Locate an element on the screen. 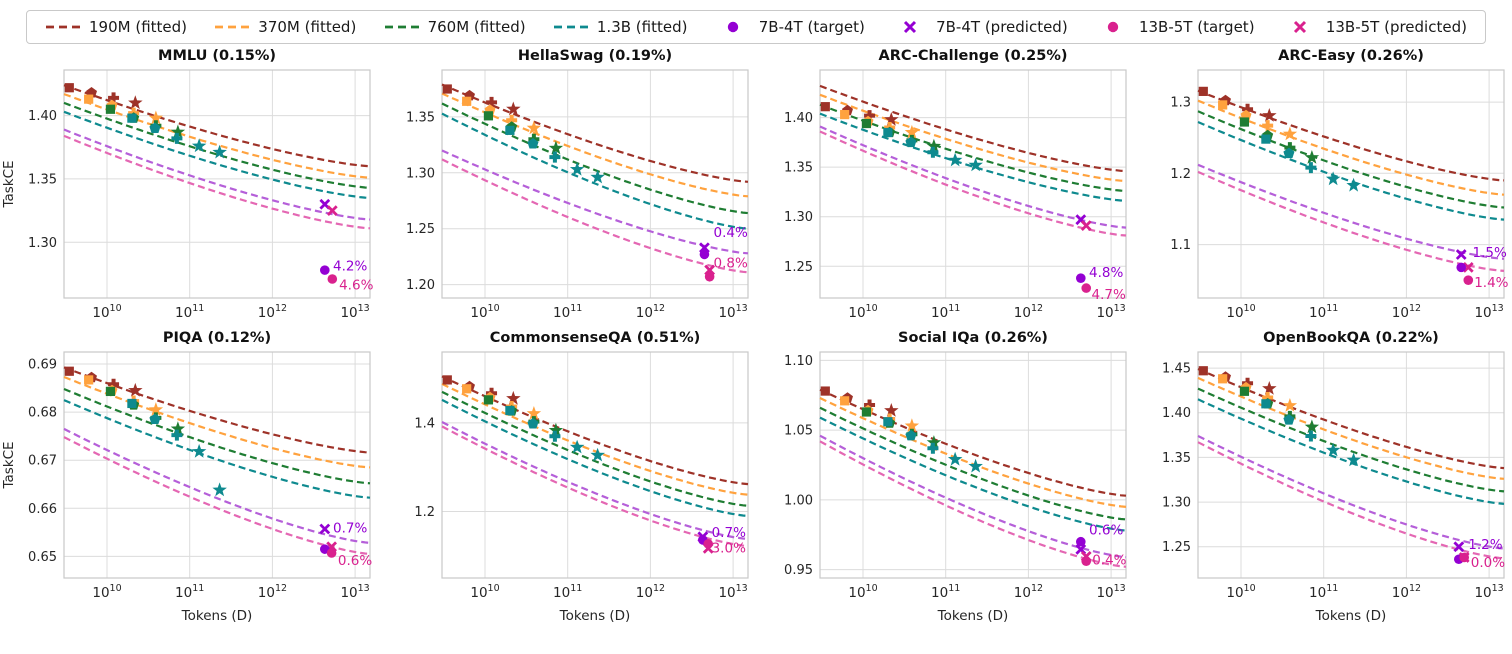 This screenshot has width=1512, height=654. legend-label: 190M (fitted) is located at coordinates (138, 27).